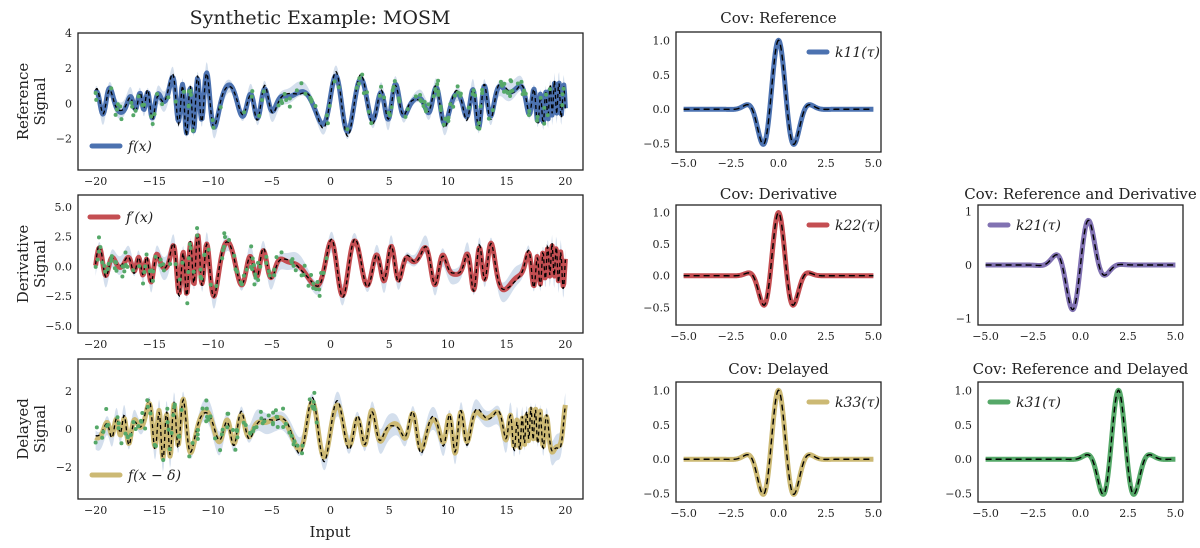 The image size is (1200, 548). I want to click on x-tick-label: −5.0, so click(683, 336).